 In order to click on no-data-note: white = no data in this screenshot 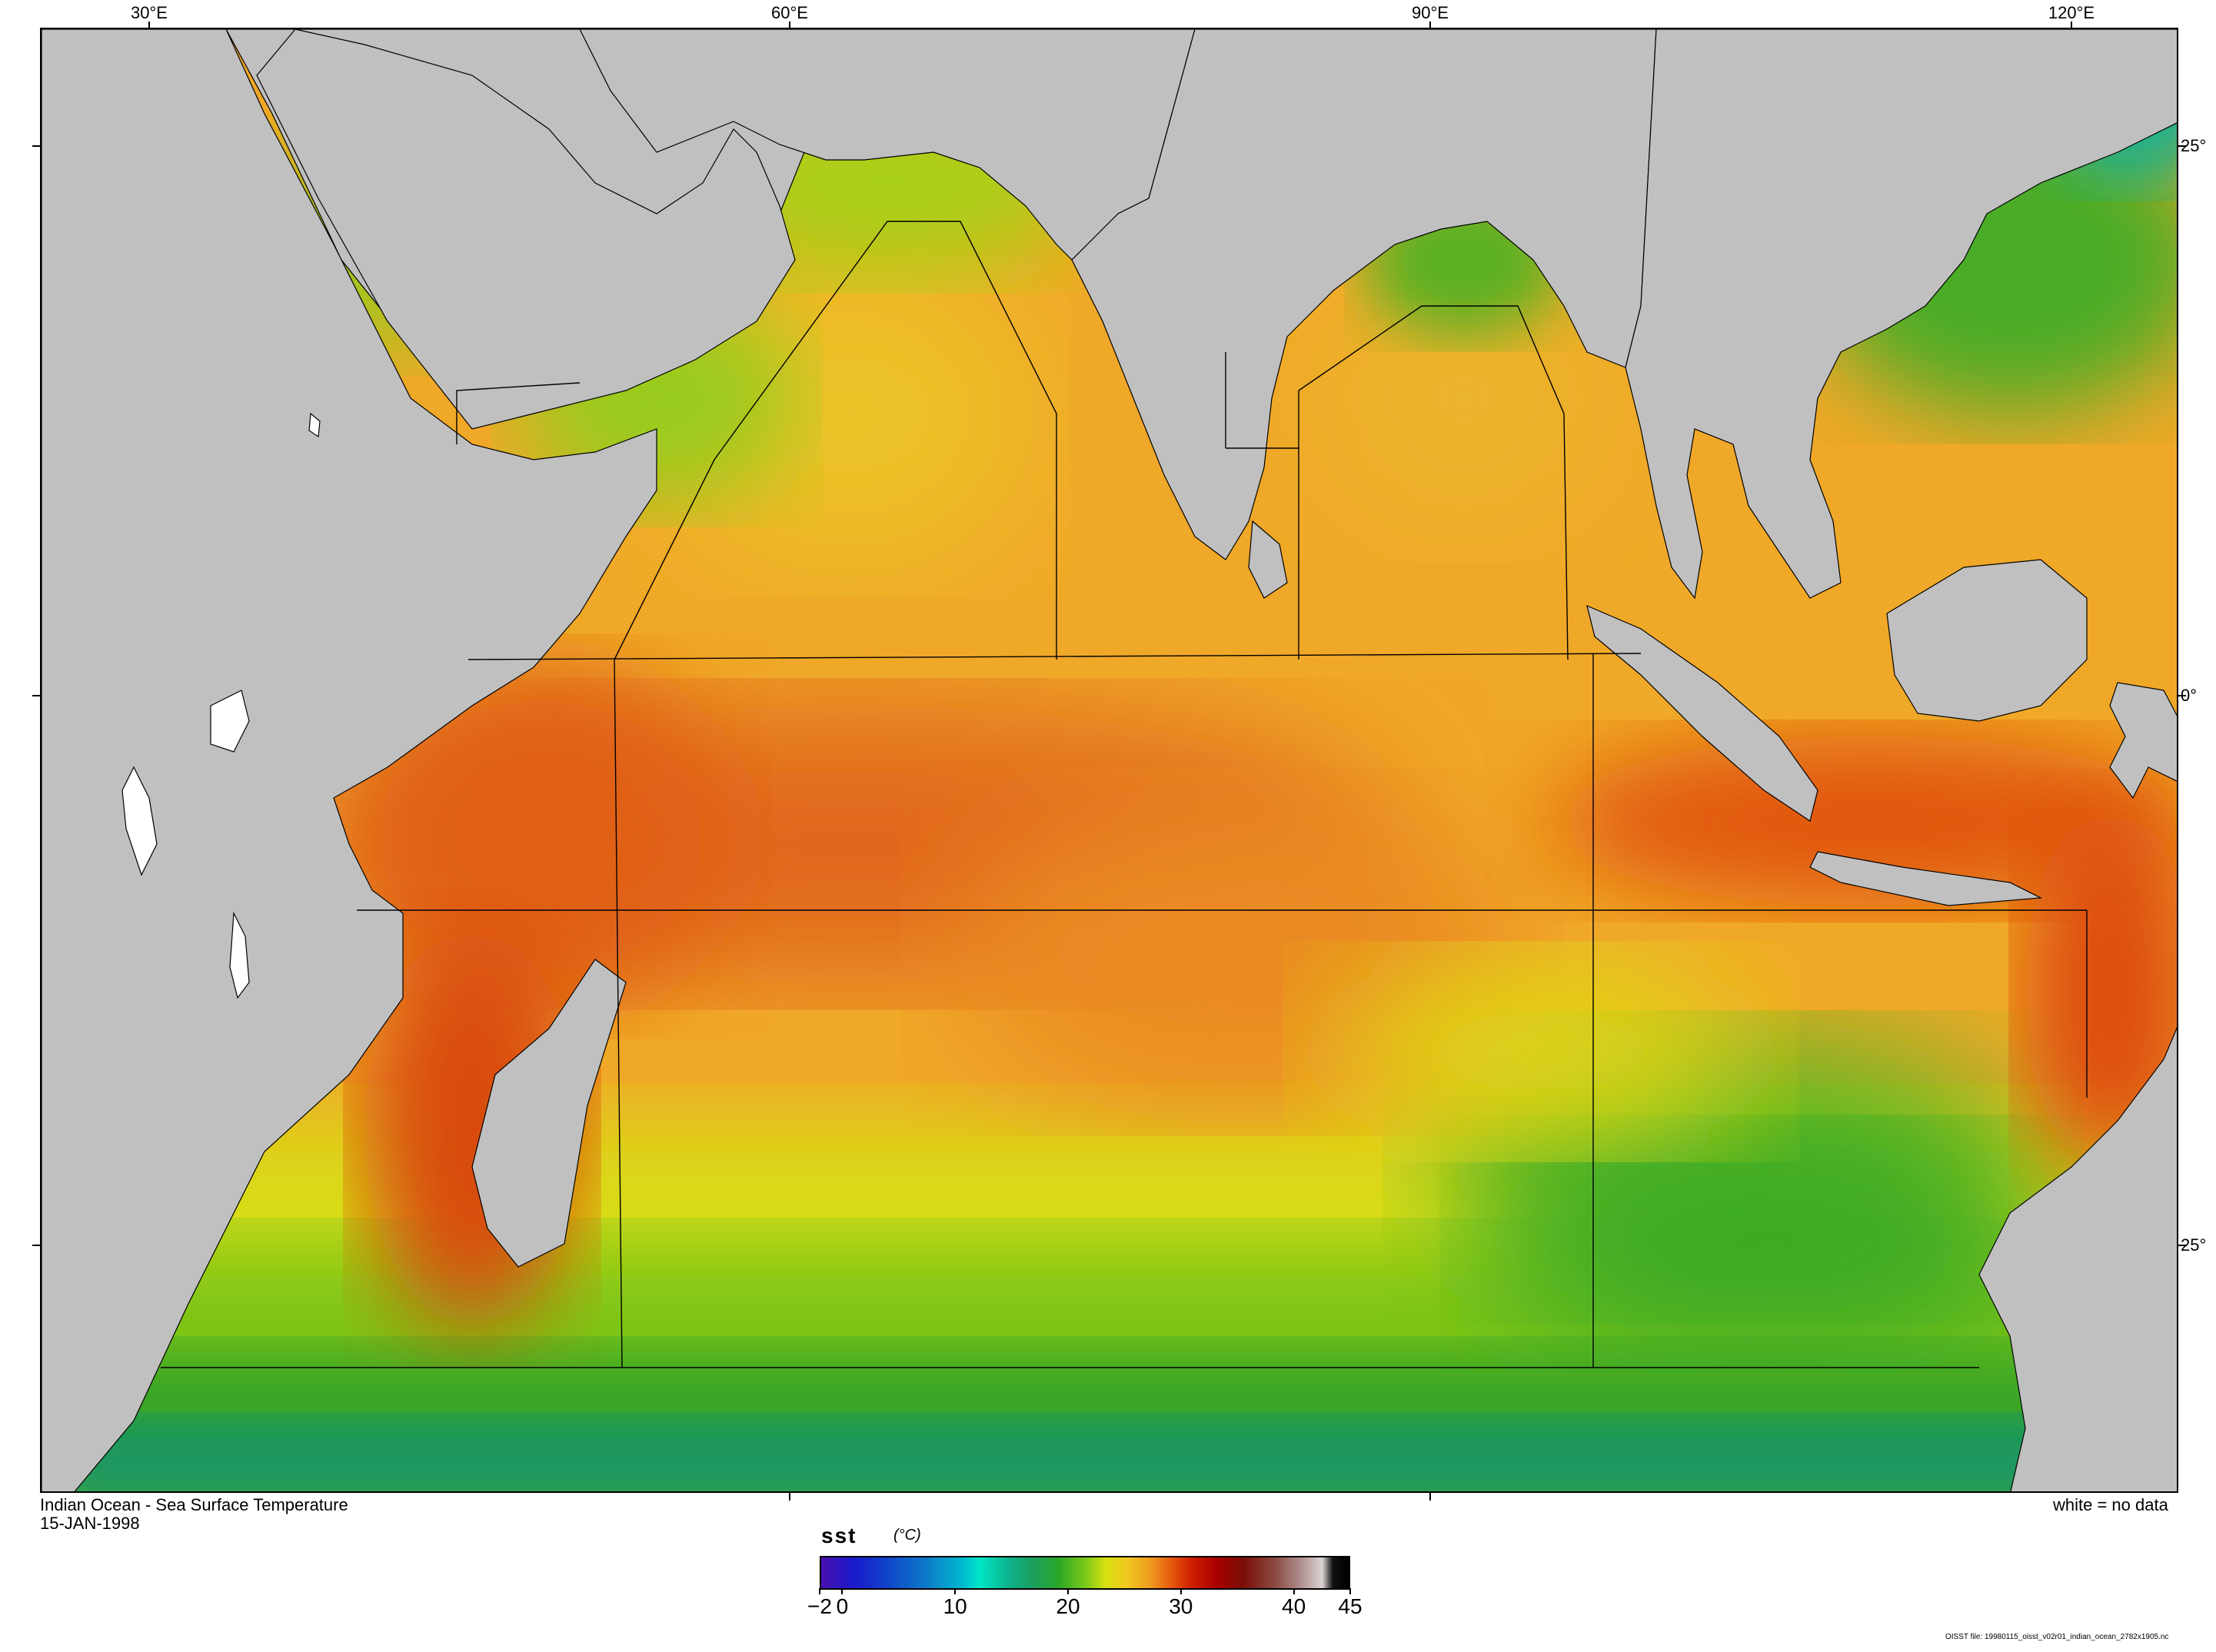, I will do `click(2110, 1505)`.